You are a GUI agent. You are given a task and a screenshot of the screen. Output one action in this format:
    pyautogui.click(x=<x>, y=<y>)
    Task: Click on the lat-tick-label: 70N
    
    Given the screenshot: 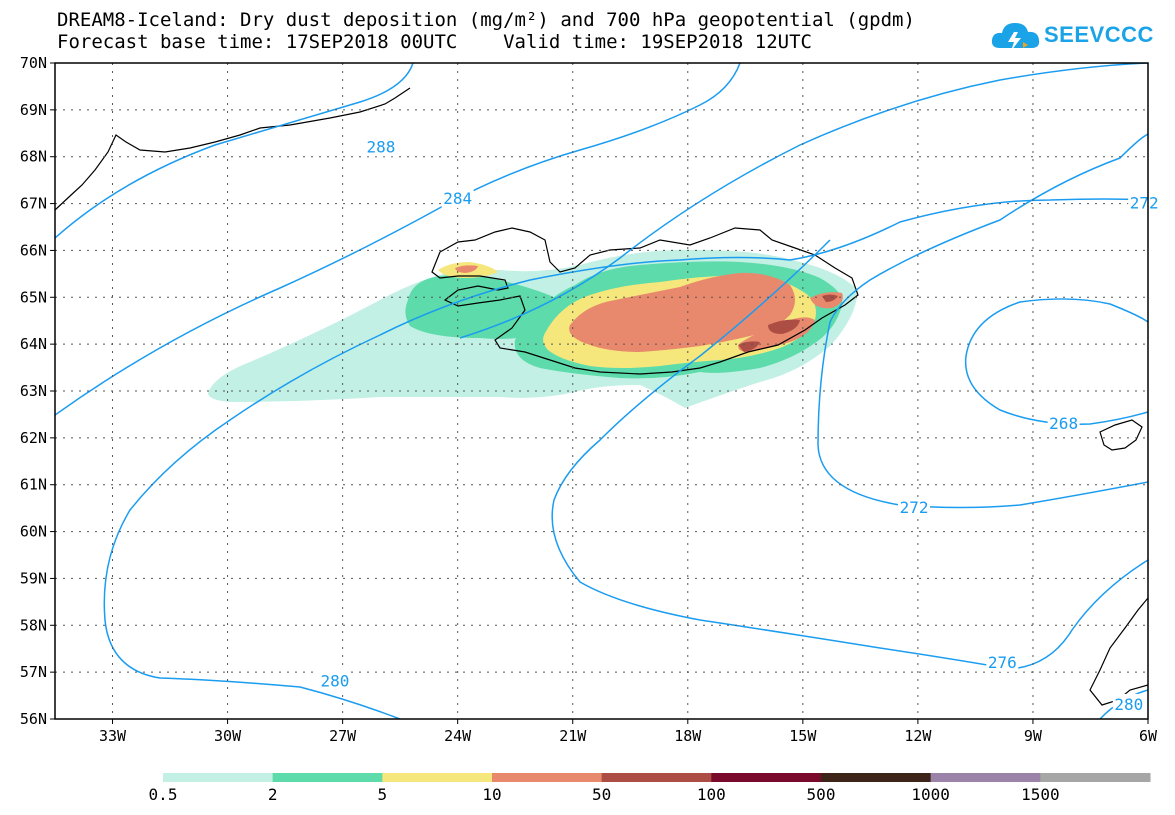 What is the action you would take?
    pyautogui.click(x=33, y=63)
    